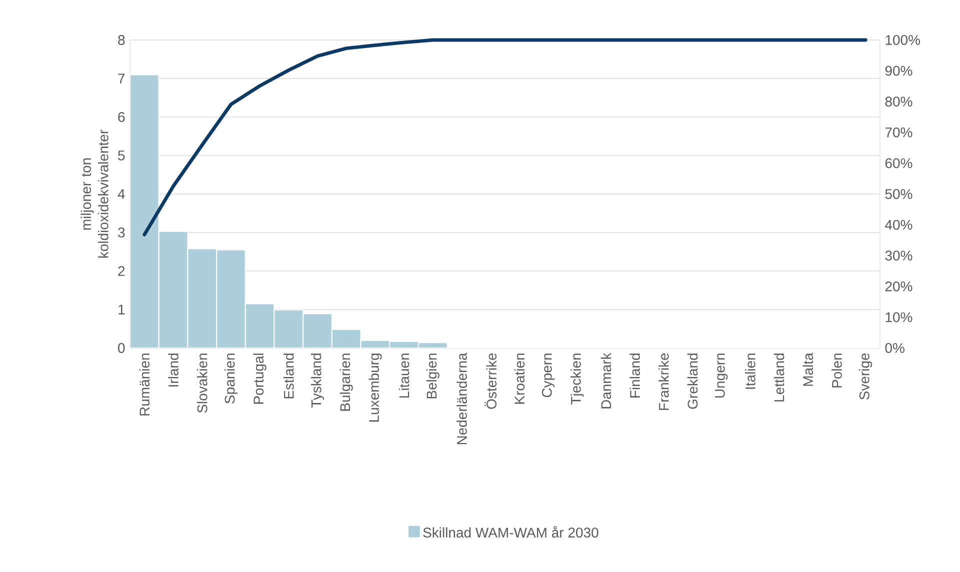  What do you see at coordinates (721, 376) in the screenshot?
I see `x-tick-label: Ungern` at bounding box center [721, 376].